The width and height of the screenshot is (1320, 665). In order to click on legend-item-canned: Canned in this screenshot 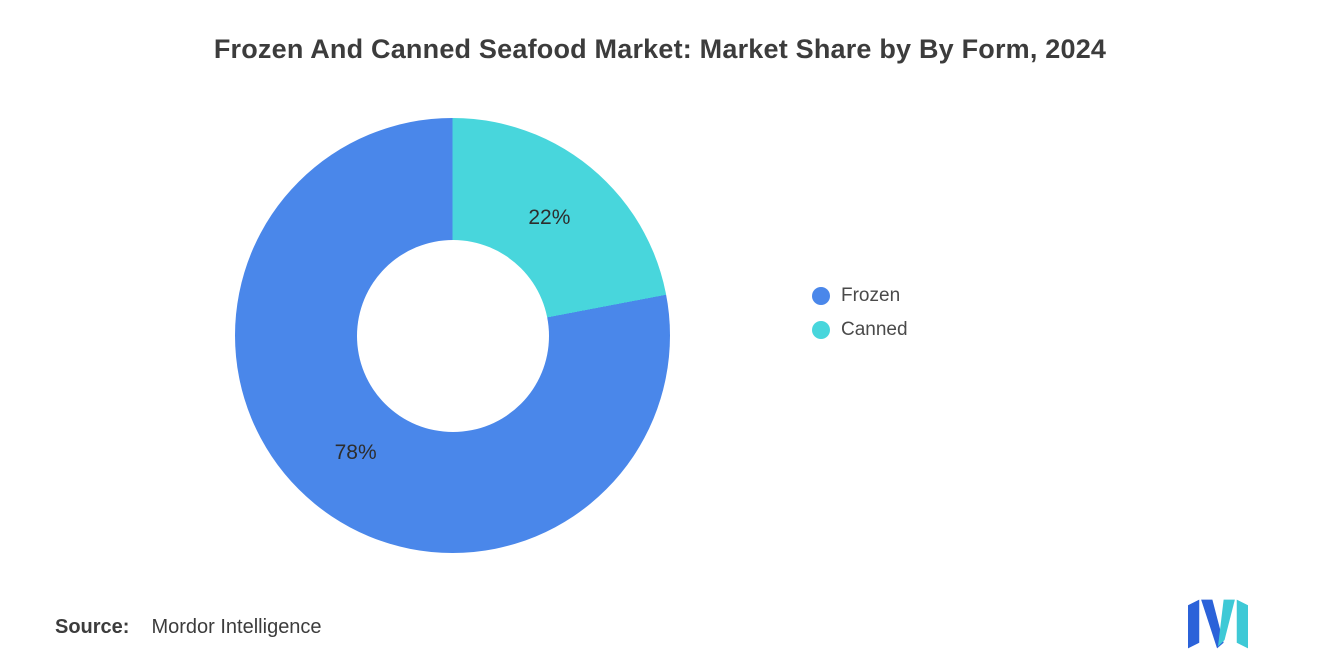, I will do `click(860, 330)`.